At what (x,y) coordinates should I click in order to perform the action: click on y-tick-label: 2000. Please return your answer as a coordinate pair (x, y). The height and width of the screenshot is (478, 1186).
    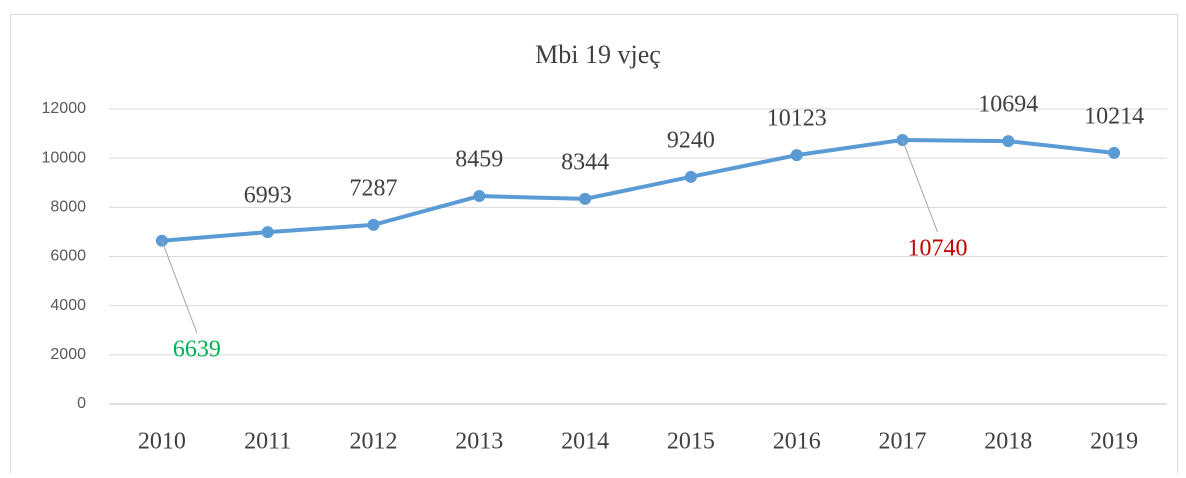
    Looking at the image, I should click on (68, 354).